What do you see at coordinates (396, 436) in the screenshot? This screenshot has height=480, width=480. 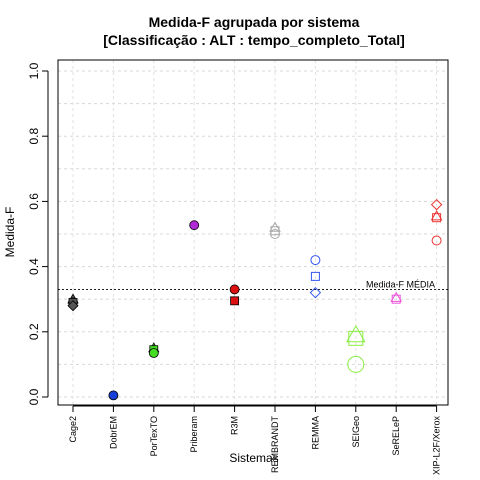 I see `x-tick-label: SeRELeP` at bounding box center [396, 436].